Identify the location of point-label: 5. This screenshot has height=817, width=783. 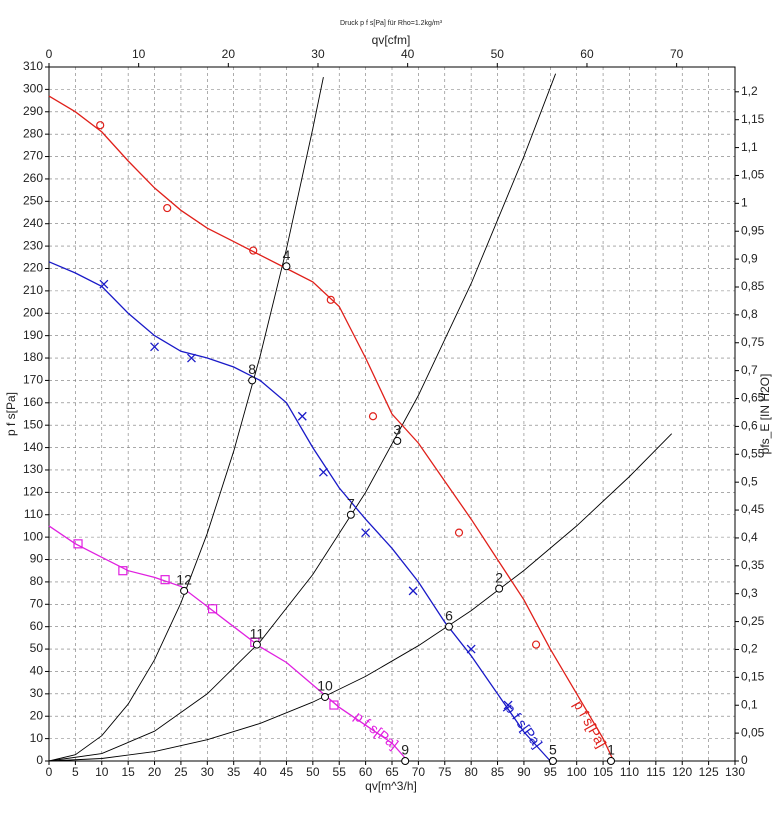
(553, 750).